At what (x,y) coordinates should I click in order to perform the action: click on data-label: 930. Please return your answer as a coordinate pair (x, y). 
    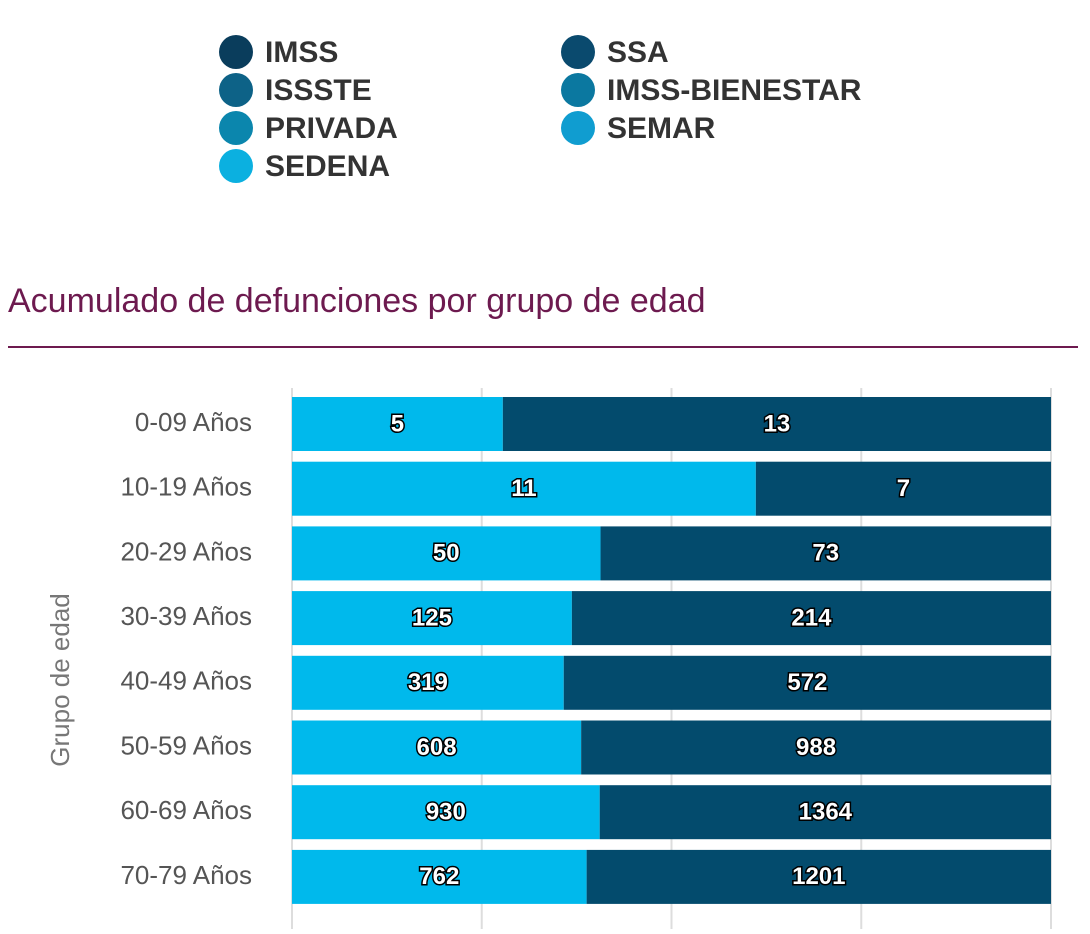
    Looking at the image, I should click on (446, 812).